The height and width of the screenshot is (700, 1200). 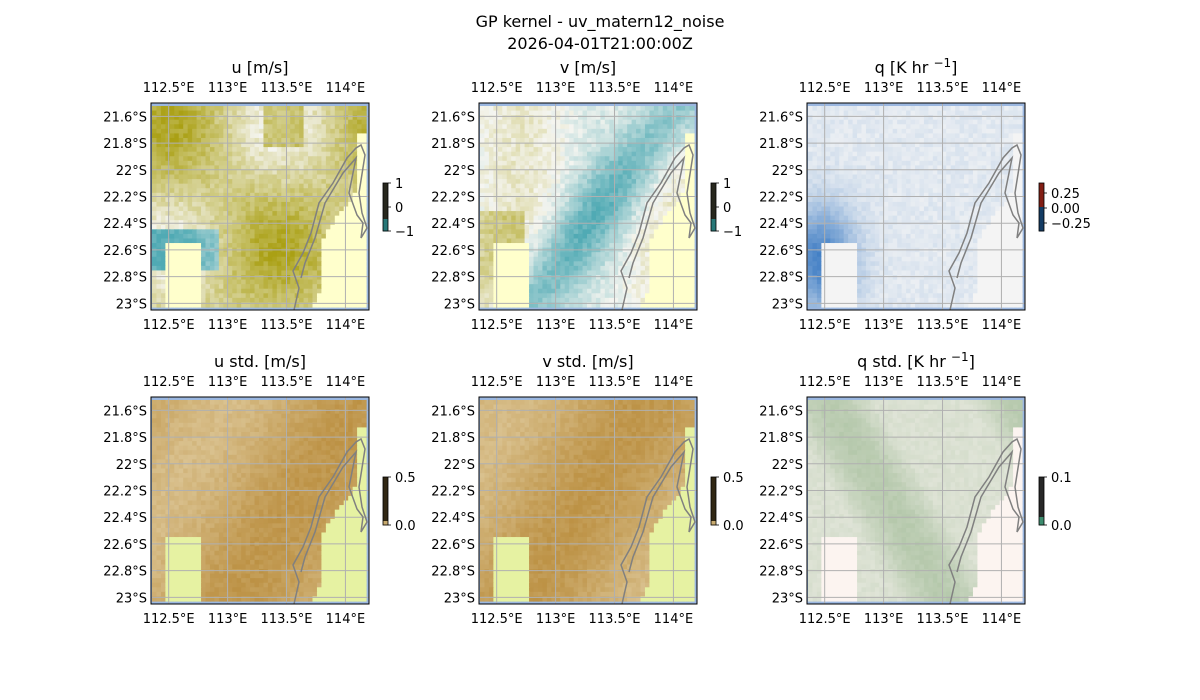 What do you see at coordinates (125, 117) in the screenshot?
I see `lat-tick-label: 21.6°S` at bounding box center [125, 117].